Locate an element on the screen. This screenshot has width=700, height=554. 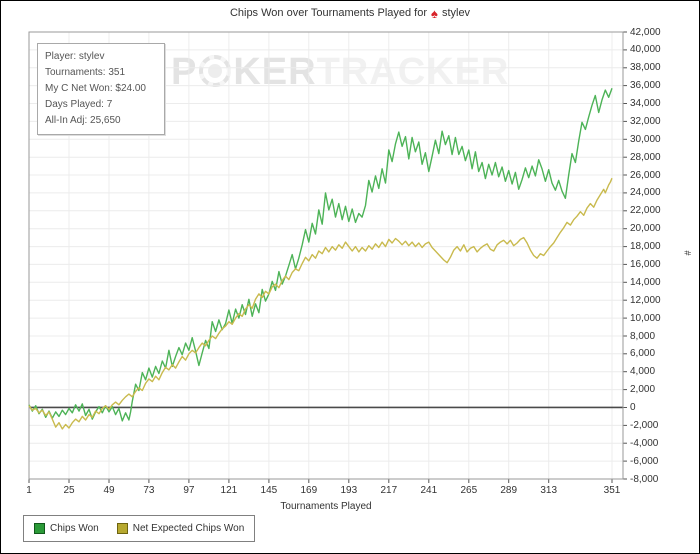
y-tick-label: 38,000 is located at coordinates (645, 68).